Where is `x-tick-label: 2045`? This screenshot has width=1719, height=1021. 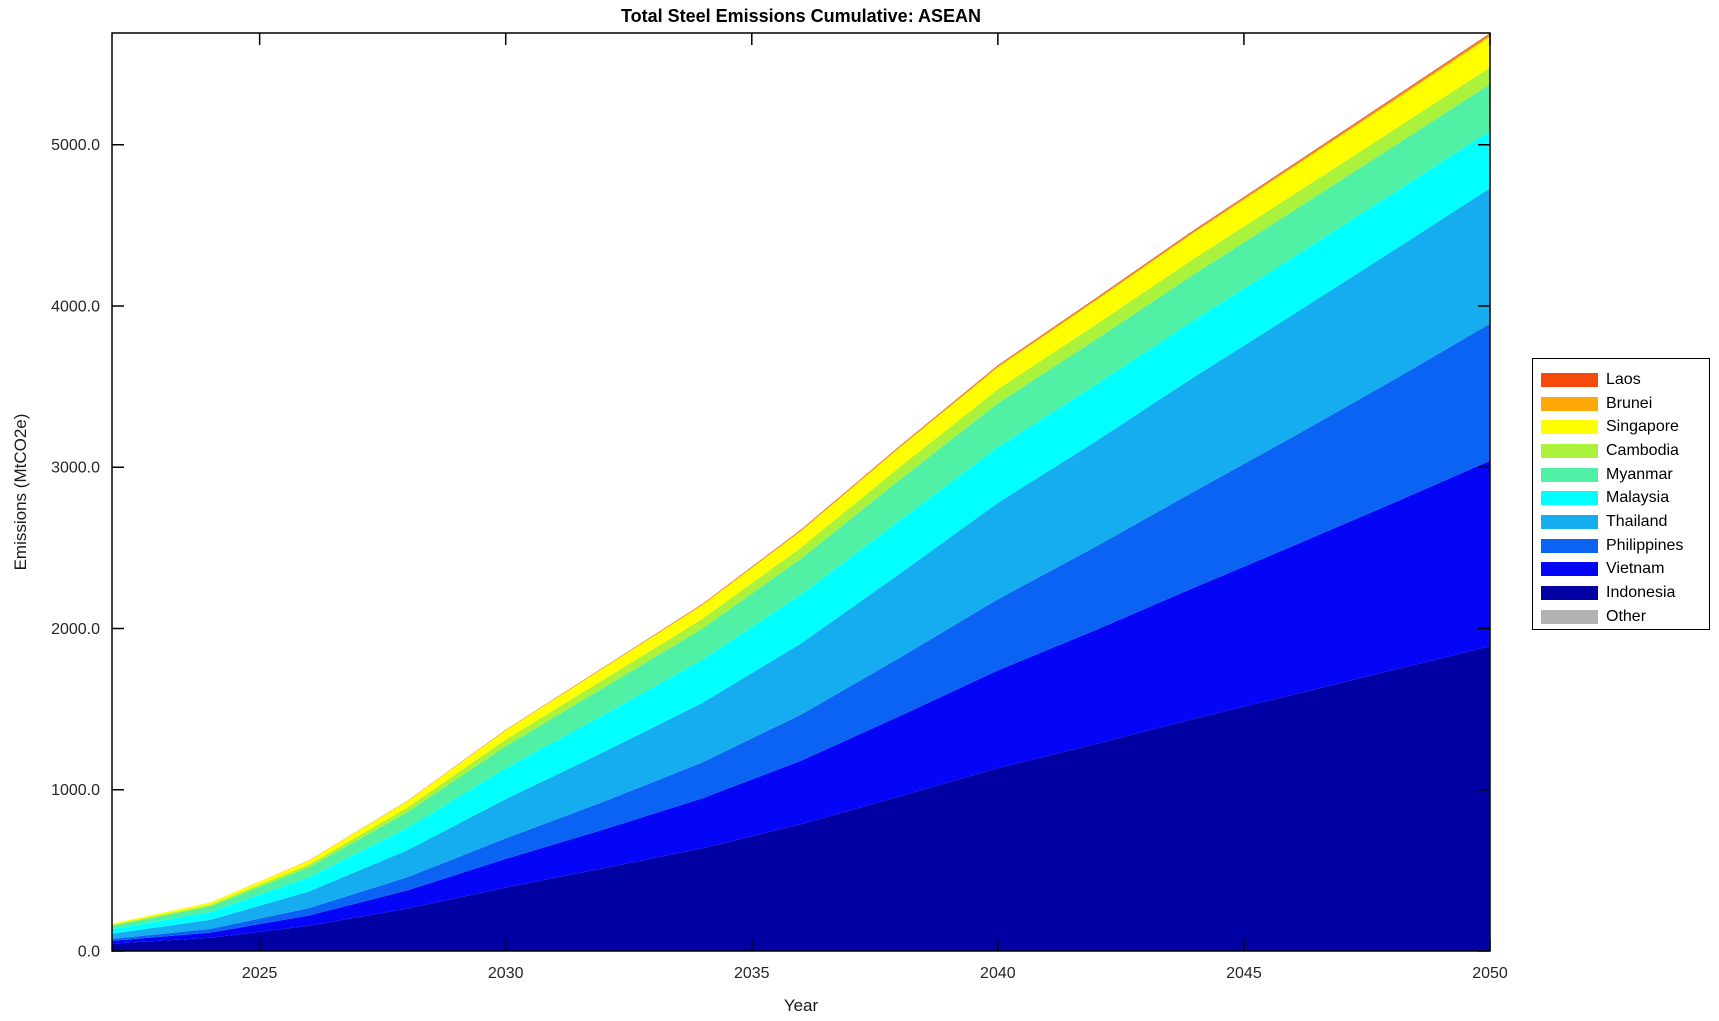 x-tick-label: 2045 is located at coordinates (1244, 973).